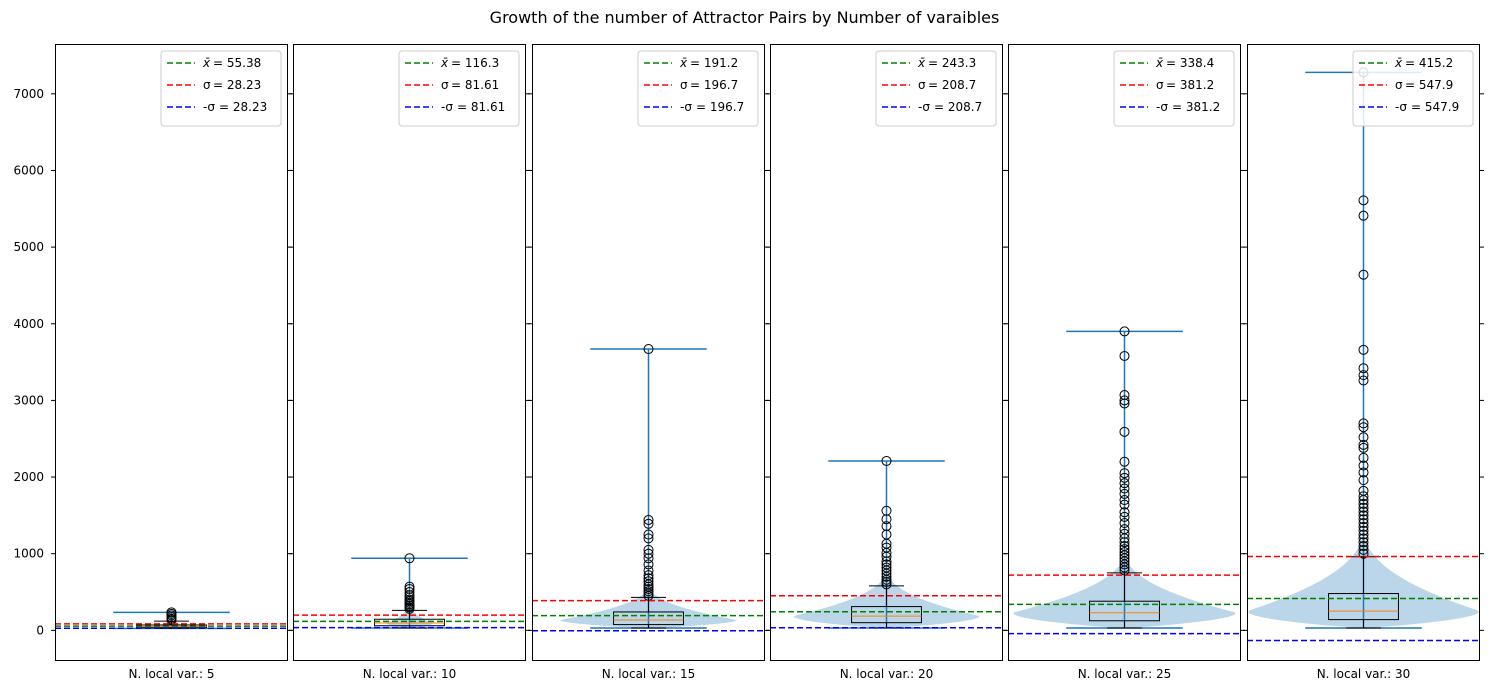 Image resolution: width=1489 pixels, height=691 pixels. Describe the element at coordinates (1364, 674) in the screenshot. I see `x-axis-label: N. local var.: 30` at that location.